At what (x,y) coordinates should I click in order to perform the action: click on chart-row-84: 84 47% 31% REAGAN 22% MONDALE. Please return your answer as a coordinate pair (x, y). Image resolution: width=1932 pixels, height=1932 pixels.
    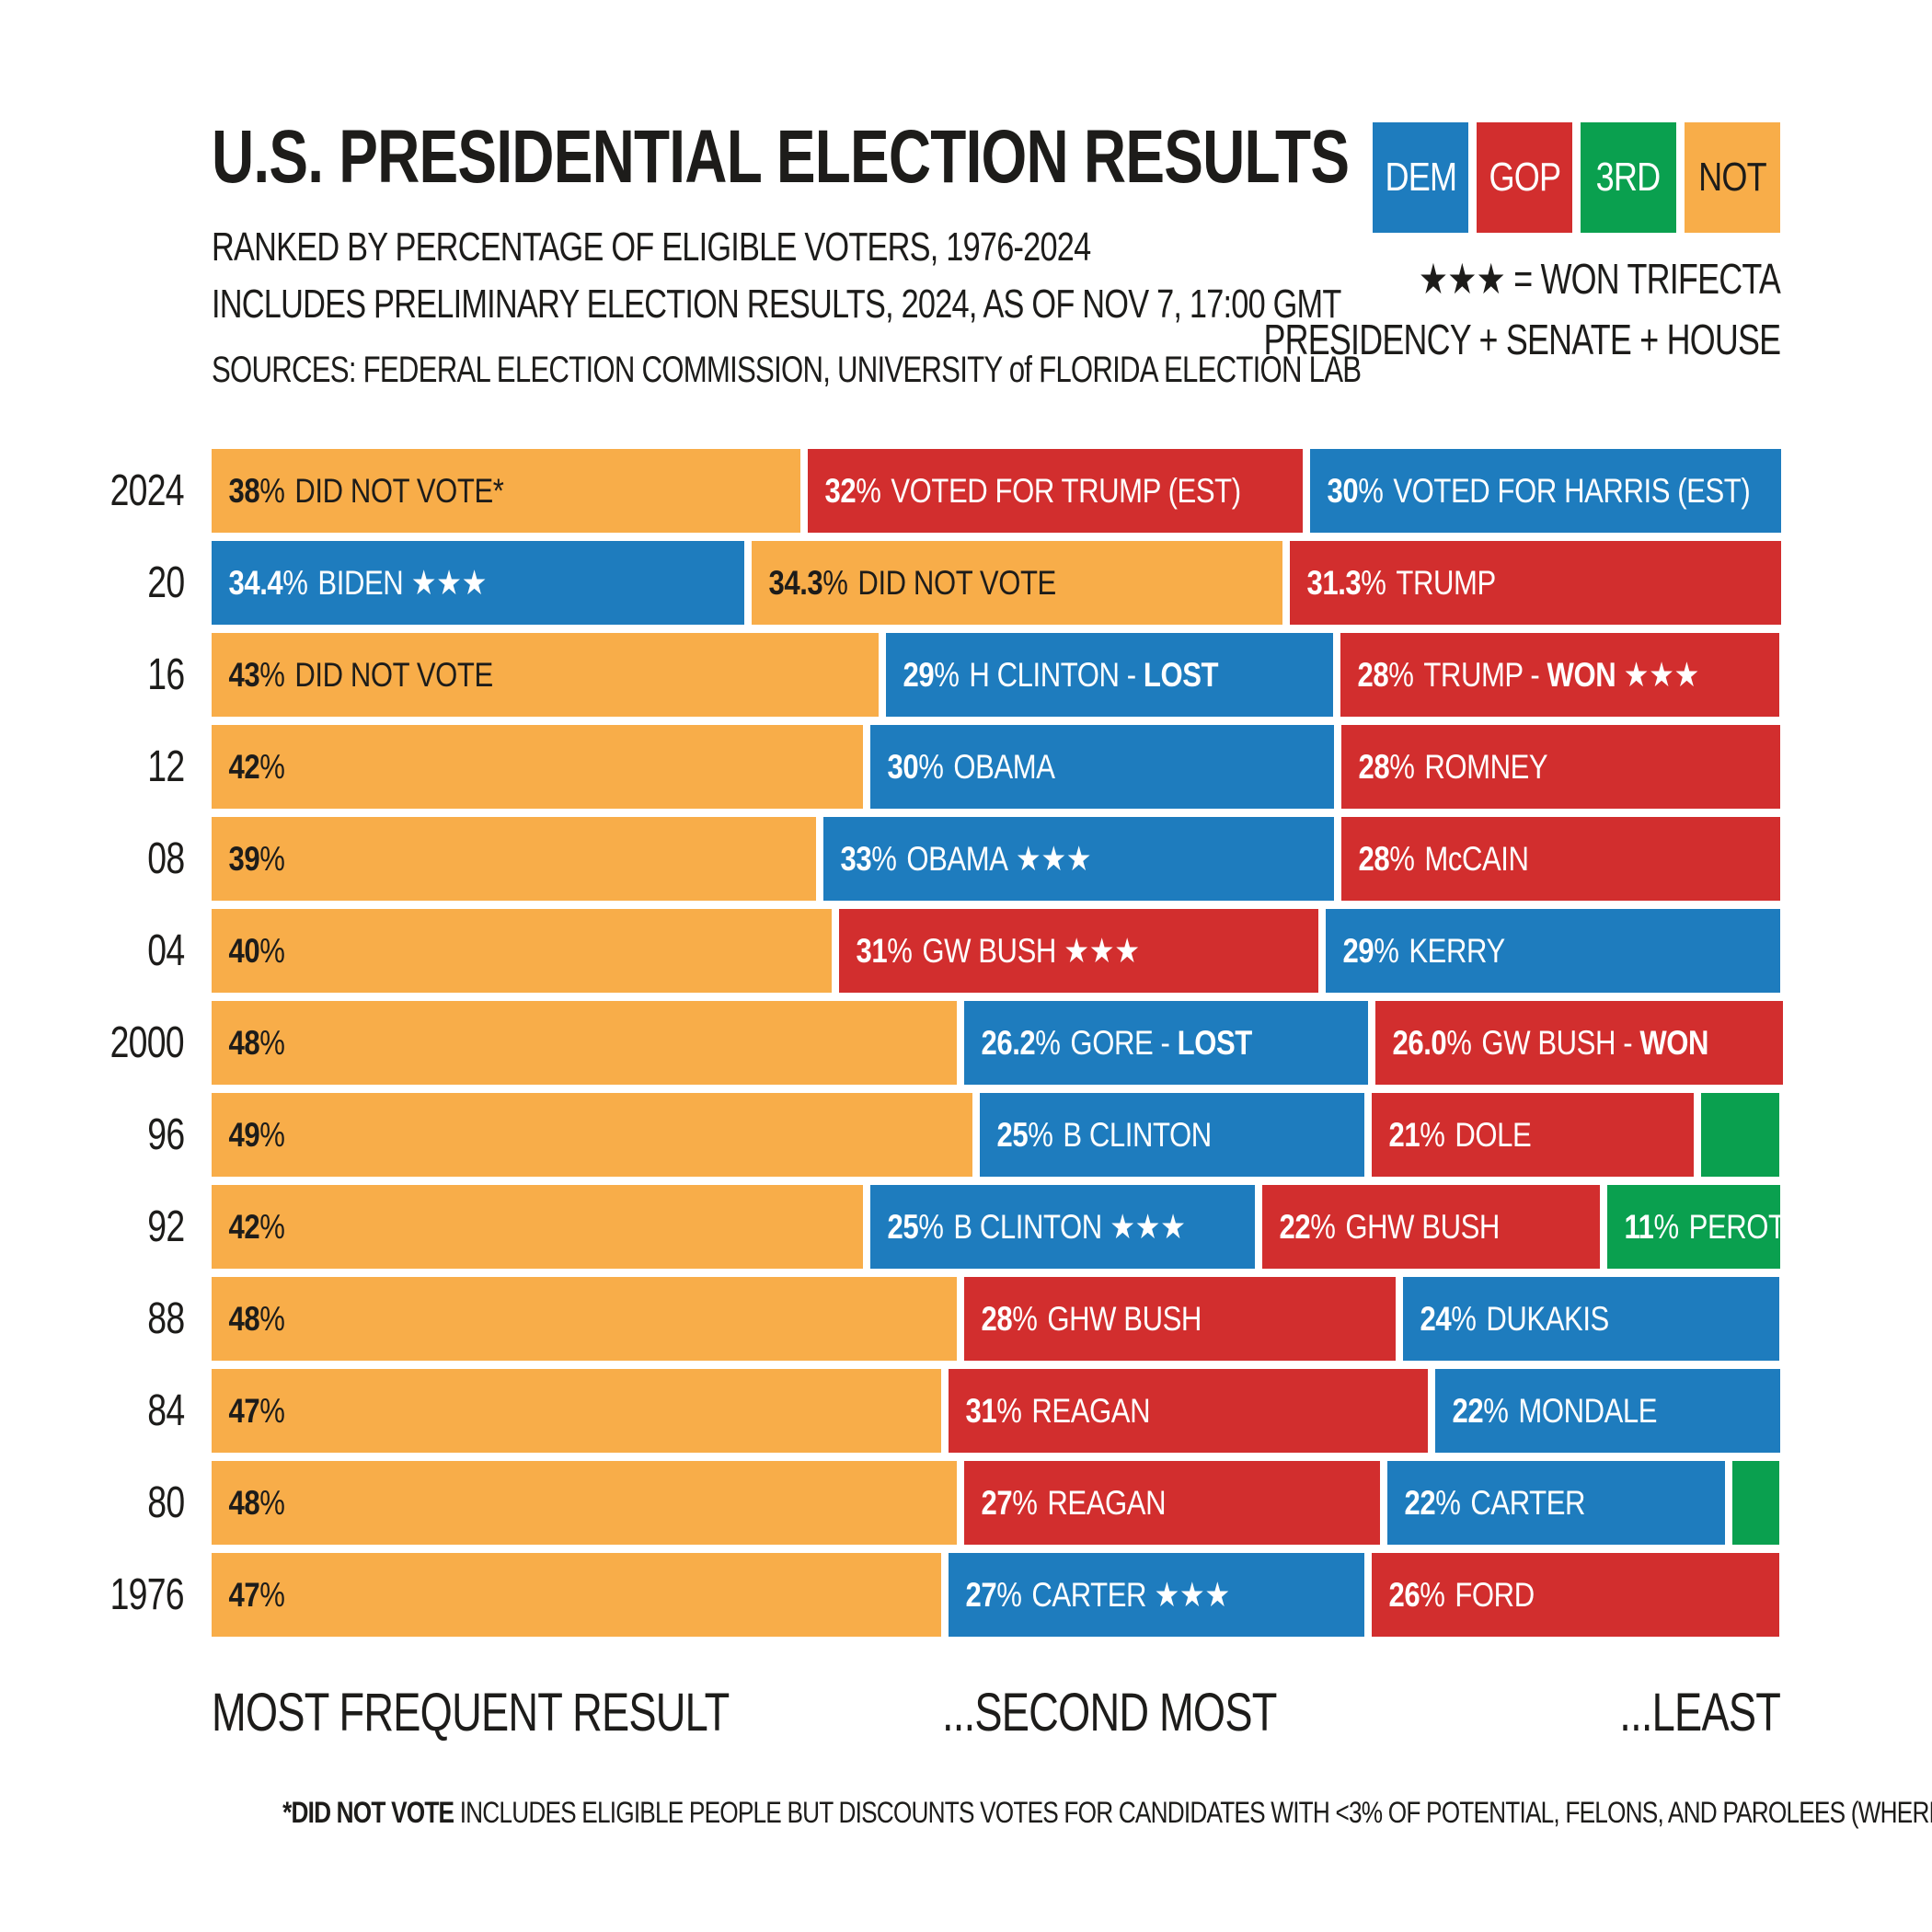
    Looking at the image, I should click on (891, 1411).